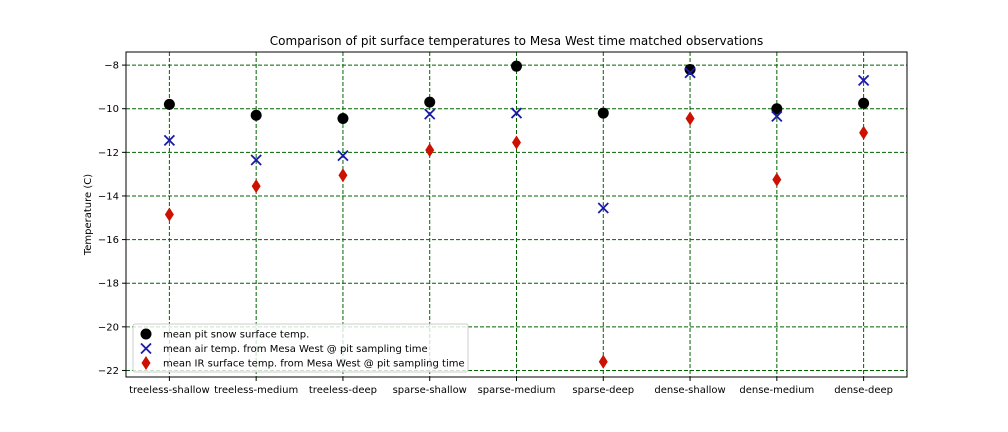 The width and height of the screenshot is (1008, 432). I want to click on y-tick-label: −10, so click(108, 109).